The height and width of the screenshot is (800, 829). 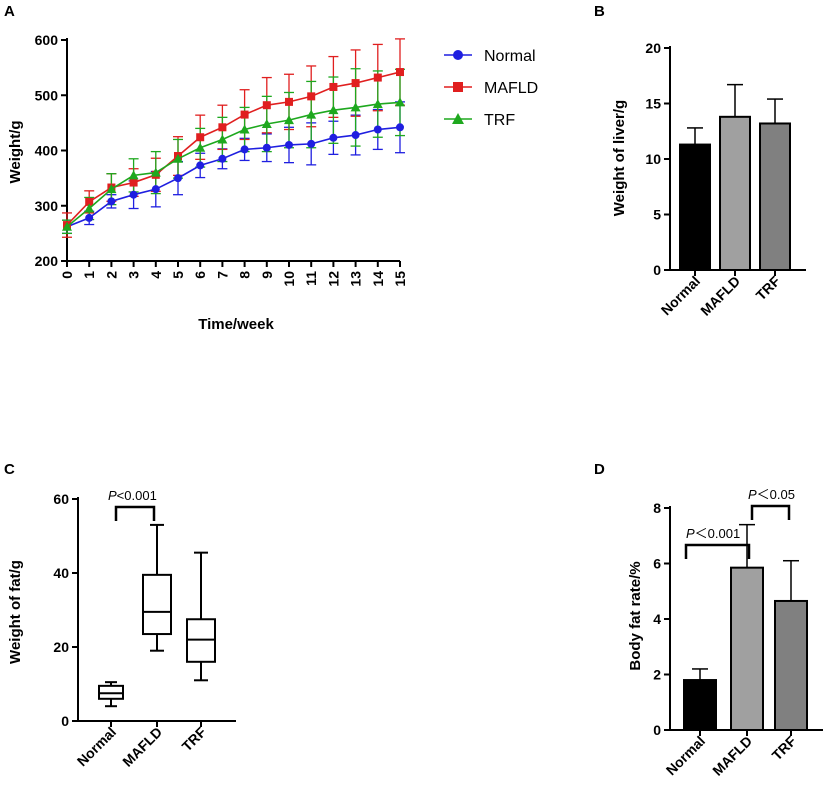 I want to click on panel-c-x-tick-label: TRF, so click(x=194, y=738).